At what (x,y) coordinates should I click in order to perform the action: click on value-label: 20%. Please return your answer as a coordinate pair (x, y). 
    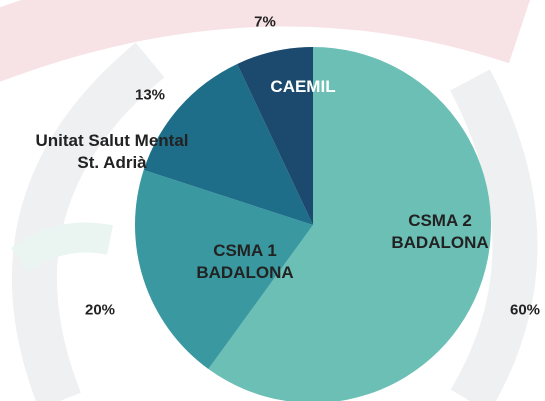
    Looking at the image, I should click on (100, 310).